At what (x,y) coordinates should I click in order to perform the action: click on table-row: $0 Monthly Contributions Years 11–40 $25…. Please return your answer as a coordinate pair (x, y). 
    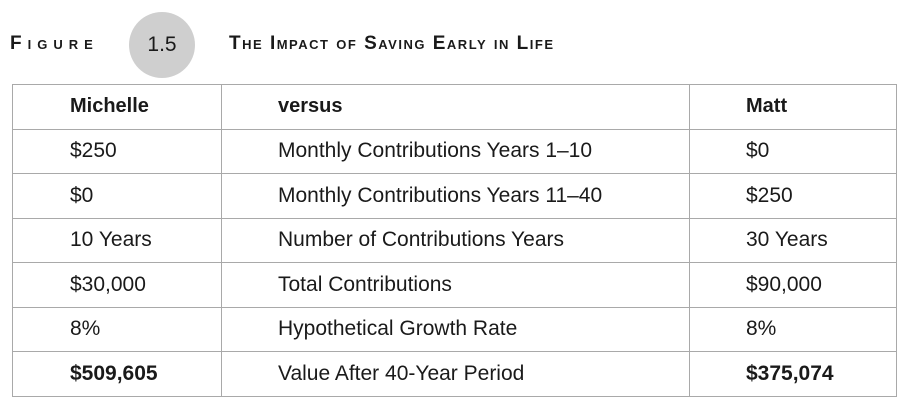
    Looking at the image, I should click on (454, 196).